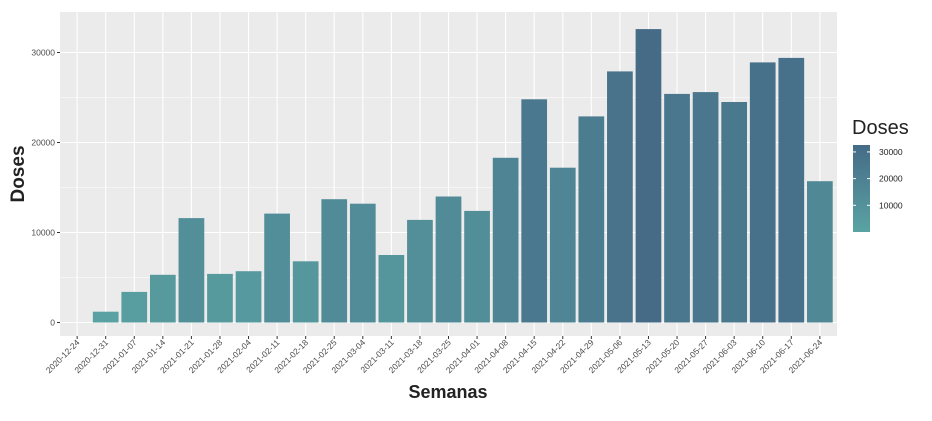 The height and width of the screenshot is (421, 932). What do you see at coordinates (880, 128) in the screenshot?
I see `legend-title: Doses` at bounding box center [880, 128].